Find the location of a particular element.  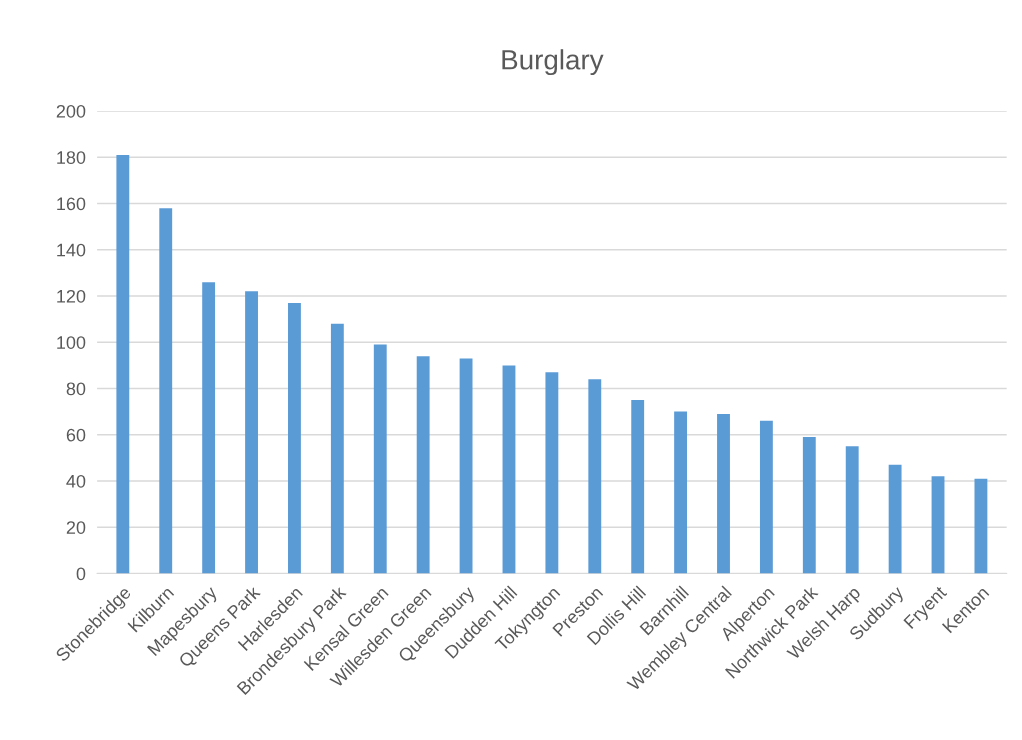

y-tick-label: 180 is located at coordinates (71, 157).